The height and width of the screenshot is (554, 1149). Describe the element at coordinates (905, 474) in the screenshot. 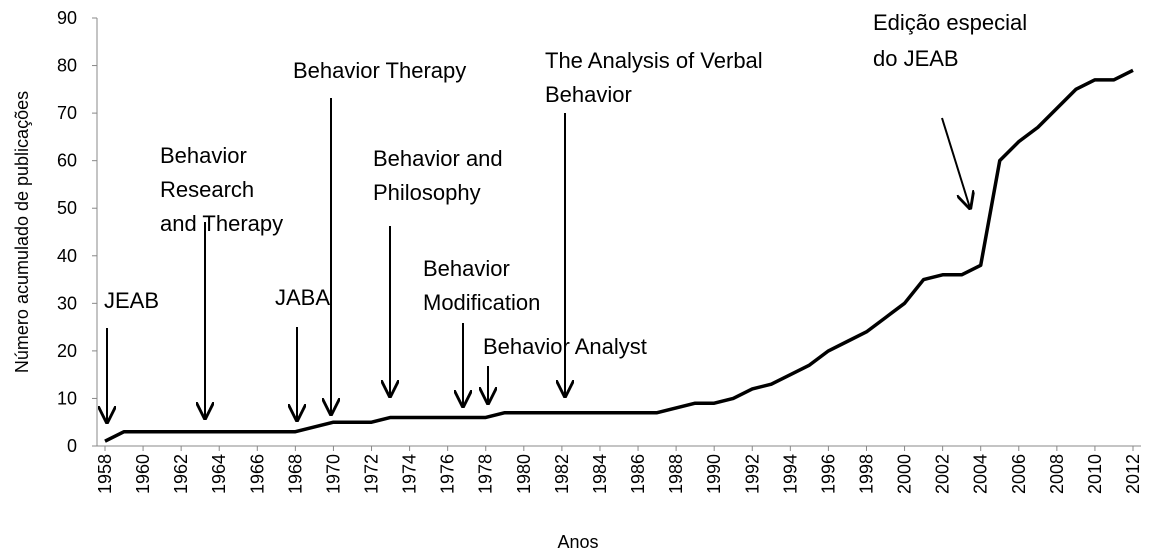

I see `x-tick-label: 2000` at that location.